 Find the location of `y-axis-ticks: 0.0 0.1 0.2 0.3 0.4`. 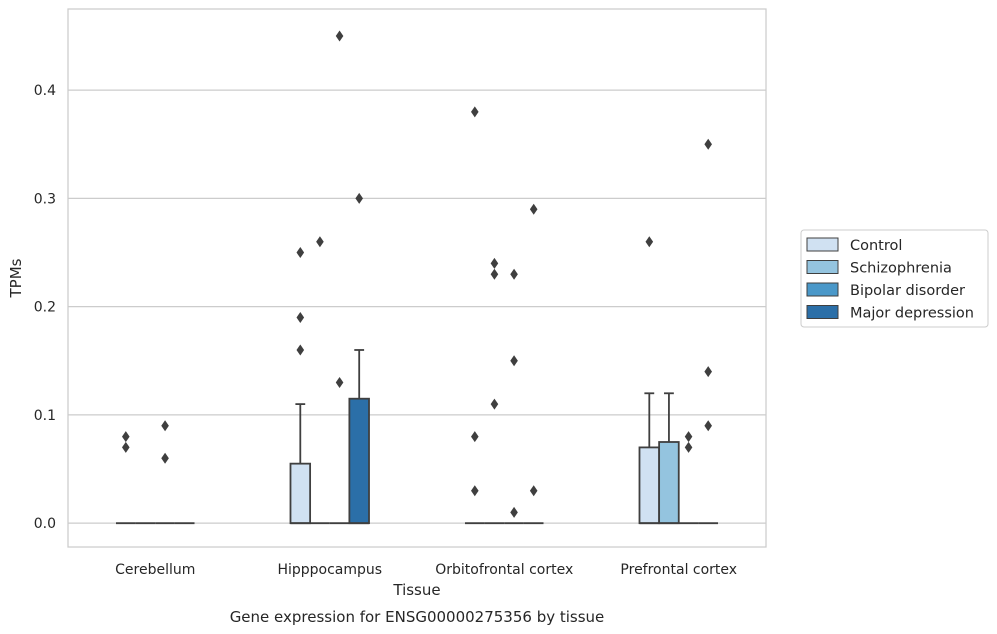

y-axis-ticks: 0.0 0.1 0.2 0.3 0.4 is located at coordinates (45, 307).